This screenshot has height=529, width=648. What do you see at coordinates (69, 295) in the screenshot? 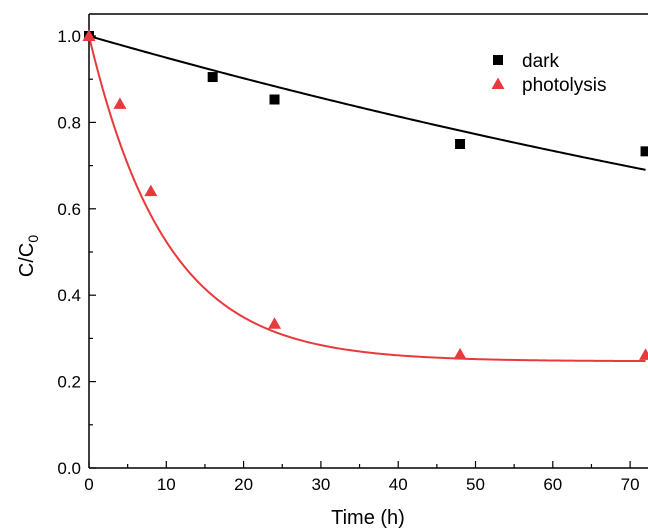
I see `y-tick-label: 0.4` at bounding box center [69, 295].